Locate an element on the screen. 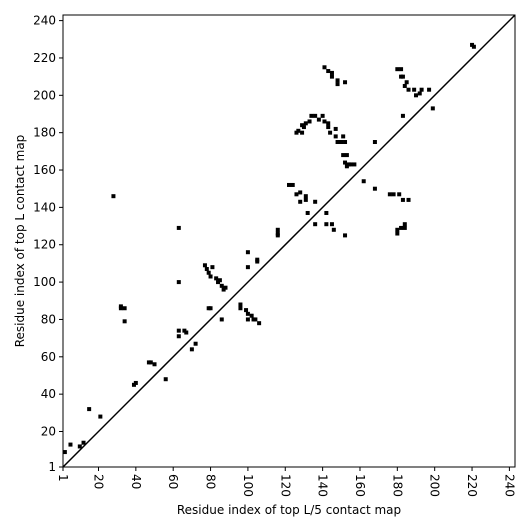 This screenshot has width=531, height=531. x-tick-label: 180 is located at coordinates (397, 485).